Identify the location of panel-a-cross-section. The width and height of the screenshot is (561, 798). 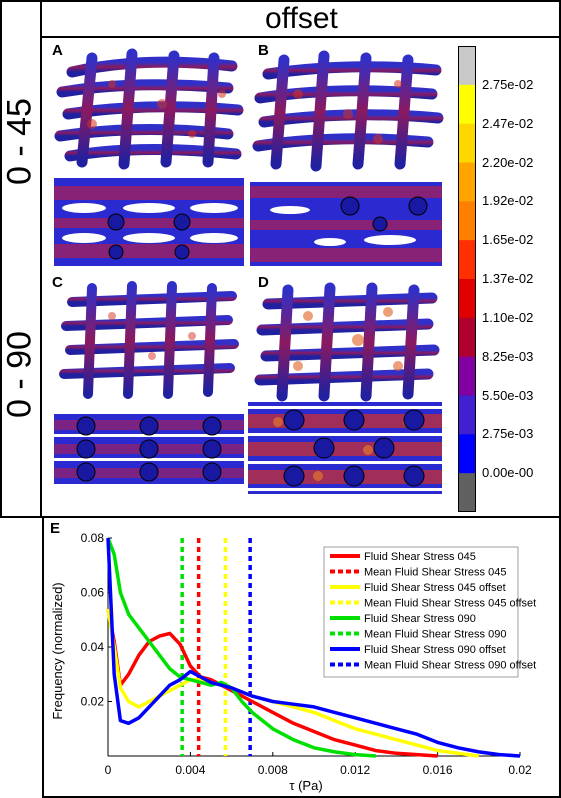
(149, 222).